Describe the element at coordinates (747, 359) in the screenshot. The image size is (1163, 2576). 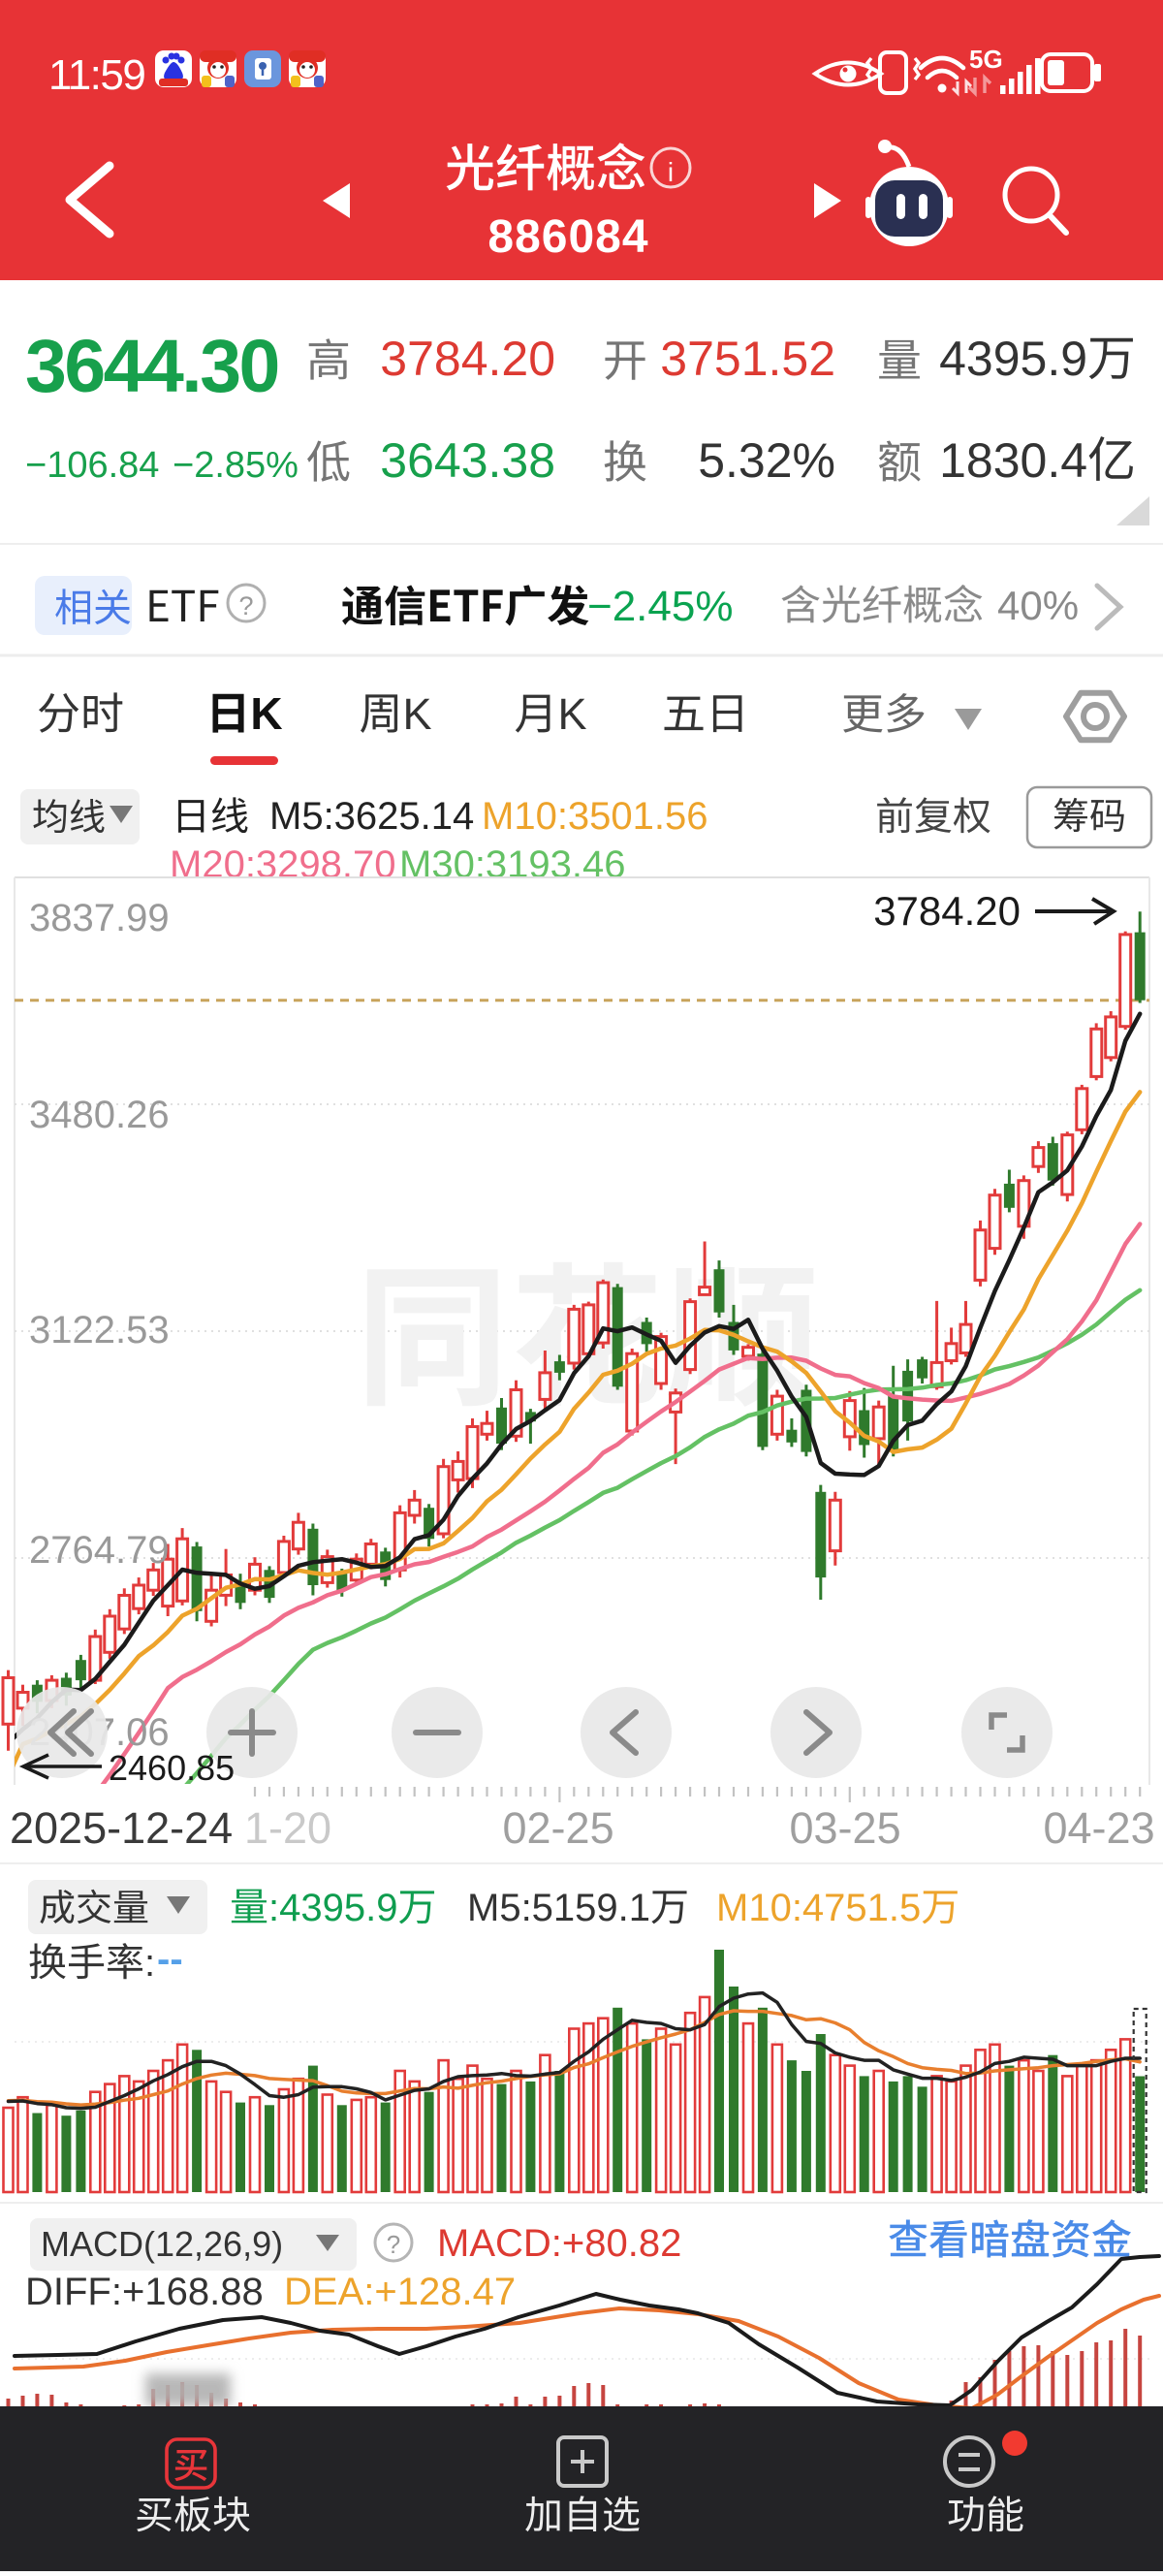
I see `svg-text: 3751.52` at that location.